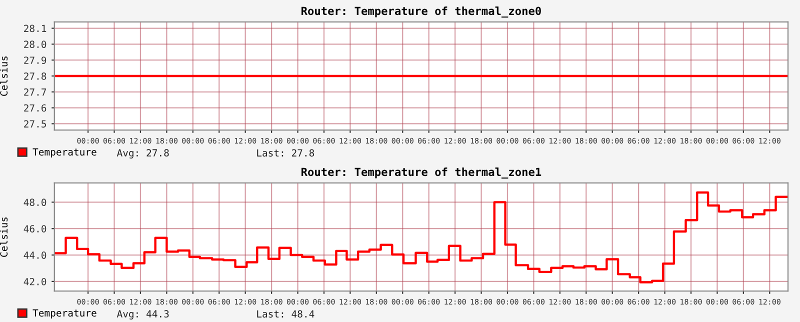 The width and height of the screenshot is (800, 322). I want to click on y-tick-label: 27.8, so click(35, 76).